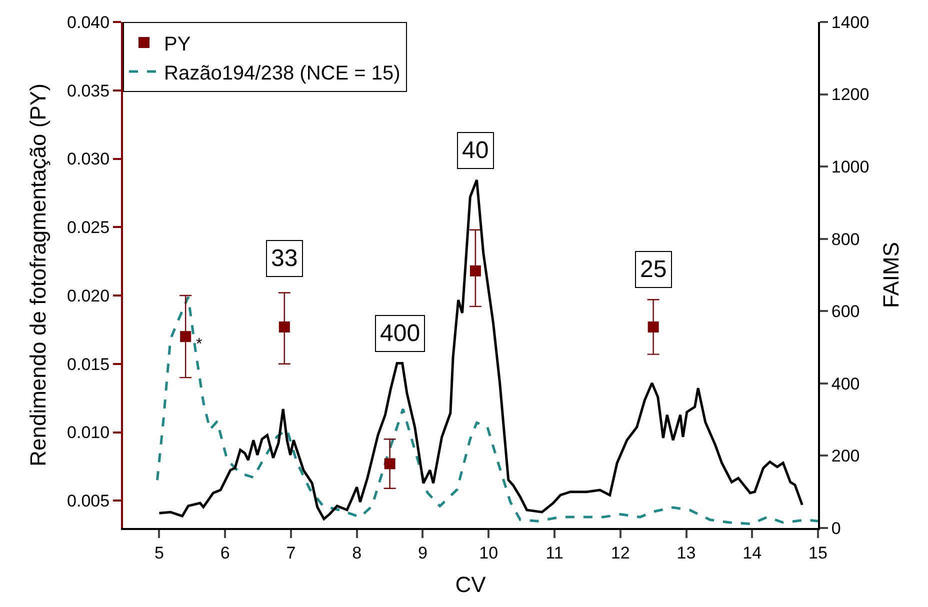  What do you see at coordinates (88, 296) in the screenshot?
I see `y-tick-label: 0.020` at bounding box center [88, 296].